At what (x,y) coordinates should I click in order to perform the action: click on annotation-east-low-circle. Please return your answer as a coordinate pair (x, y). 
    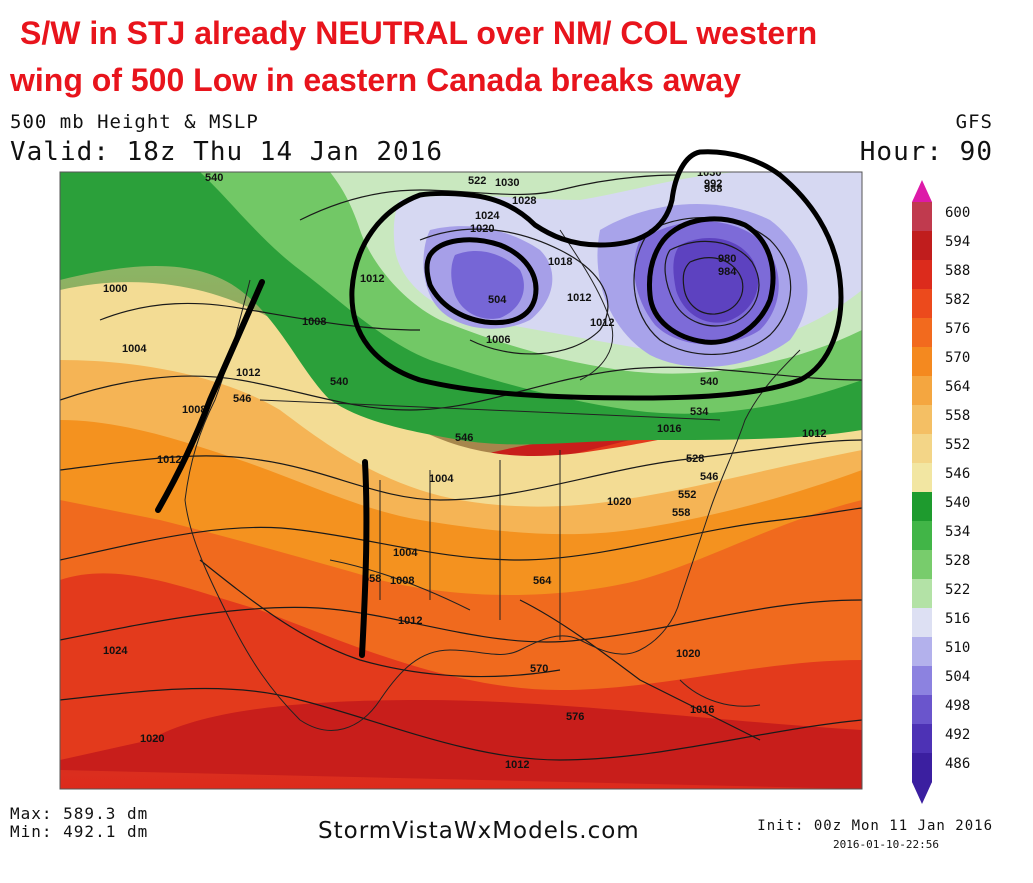
    Looking at the image, I should click on (711, 280).